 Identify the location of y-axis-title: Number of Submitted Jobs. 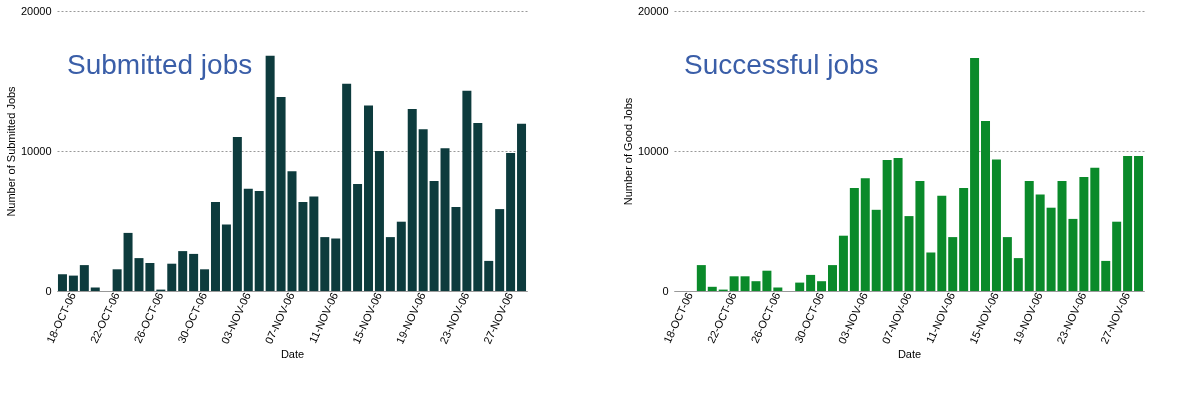
(10, 151).